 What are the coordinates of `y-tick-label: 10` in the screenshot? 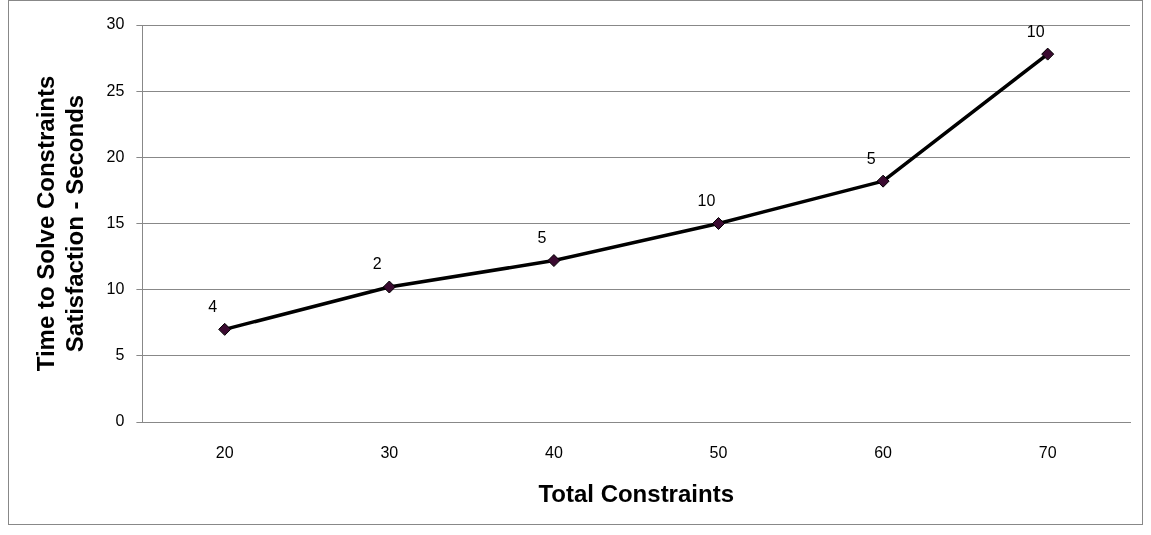 It's located at (115, 289).